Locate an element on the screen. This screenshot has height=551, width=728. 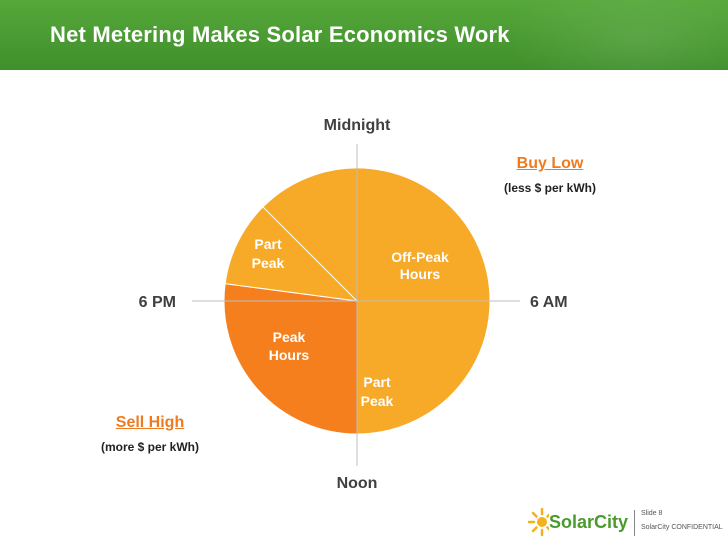
slice-label-part-peak-evening-line1: Part is located at coordinates (268, 244).